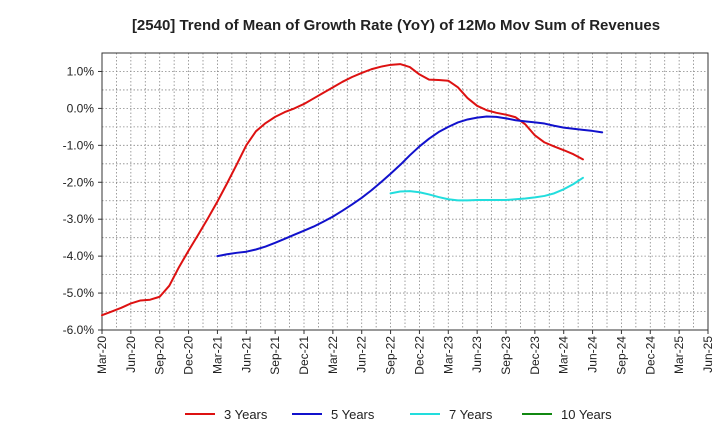 This screenshot has height=440, width=720. What do you see at coordinates (362, 354) in the screenshot?
I see `x-tick-label: Jun-22` at bounding box center [362, 354].